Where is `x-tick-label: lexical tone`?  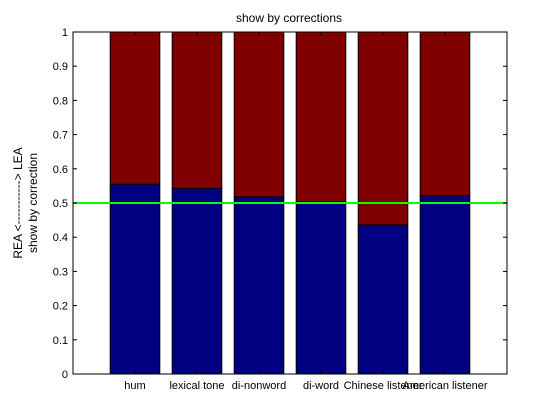
x-tick-label: lexical tone is located at coordinates (196, 386).